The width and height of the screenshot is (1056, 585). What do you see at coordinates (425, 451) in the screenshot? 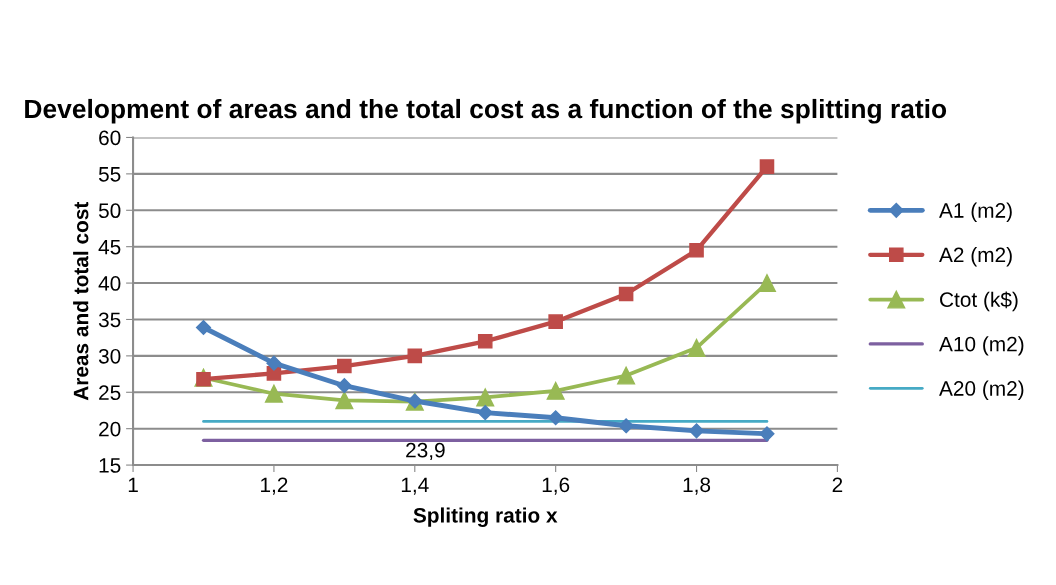
I see `annotation: 23,9` at bounding box center [425, 451].